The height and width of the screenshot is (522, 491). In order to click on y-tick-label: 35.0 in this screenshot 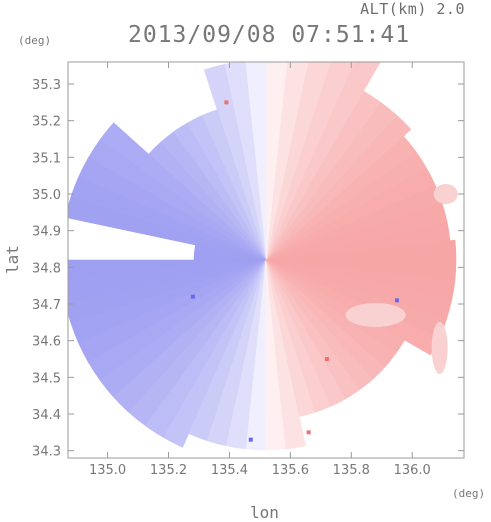, I will do `click(46, 195)`.